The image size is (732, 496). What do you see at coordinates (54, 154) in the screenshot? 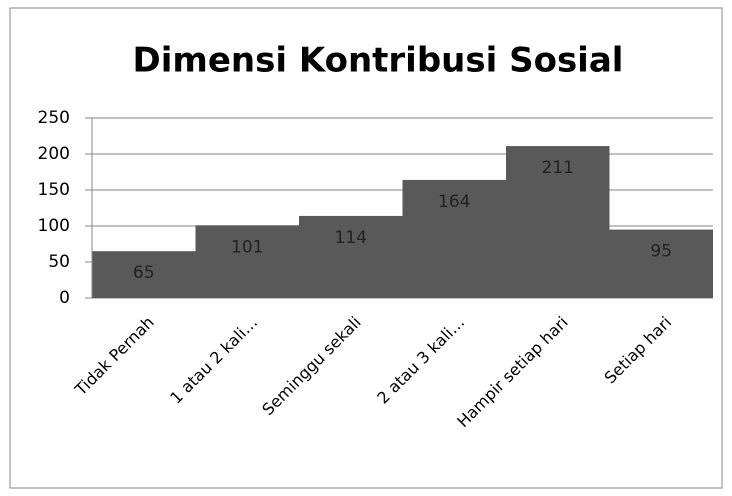
I see `y-tick-label: 200` at bounding box center [54, 154].